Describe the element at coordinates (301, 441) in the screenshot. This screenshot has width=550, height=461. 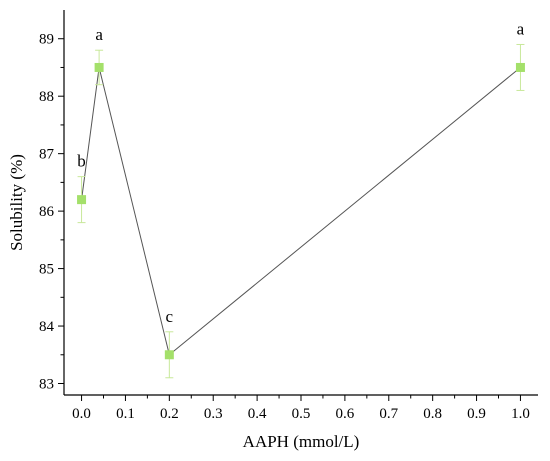
I see `x-axis-title: AAPH (mmol/L)` at that location.